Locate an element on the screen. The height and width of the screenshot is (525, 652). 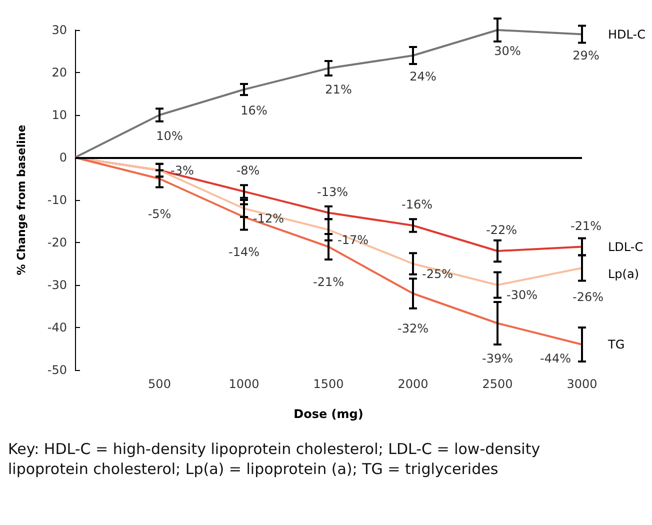
data-label: -12% is located at coordinates (268, 219).